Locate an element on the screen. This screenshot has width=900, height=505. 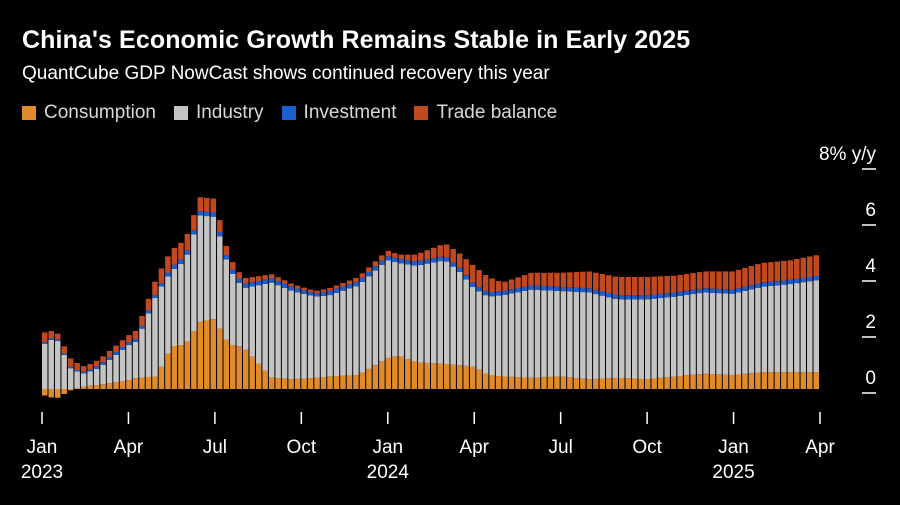
legend-item-trade-balance: Trade balance is located at coordinates (485, 113).